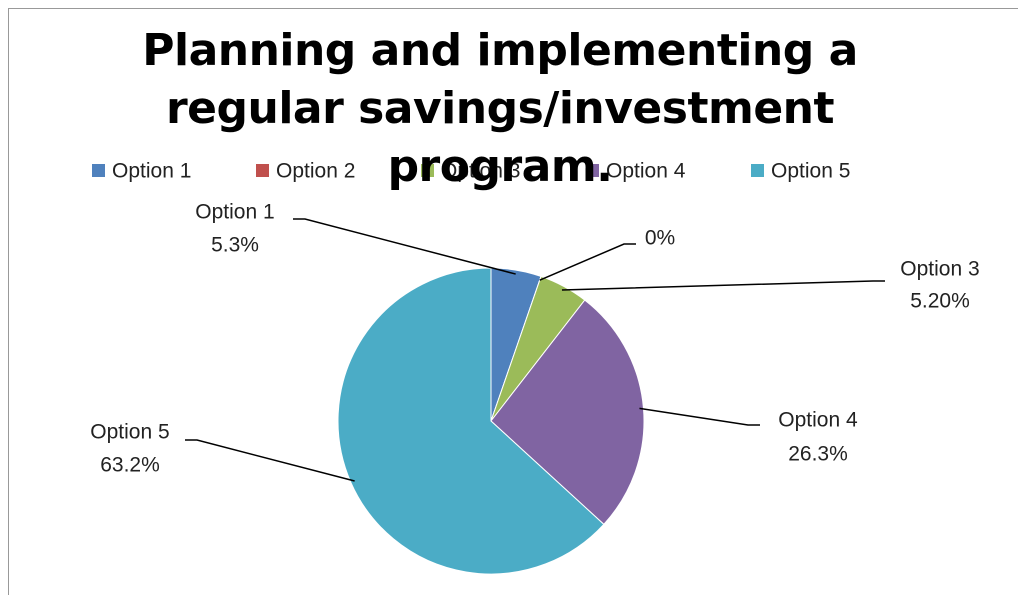  What do you see at coordinates (130, 465) in the screenshot?
I see `data-label: 63.2%` at bounding box center [130, 465].